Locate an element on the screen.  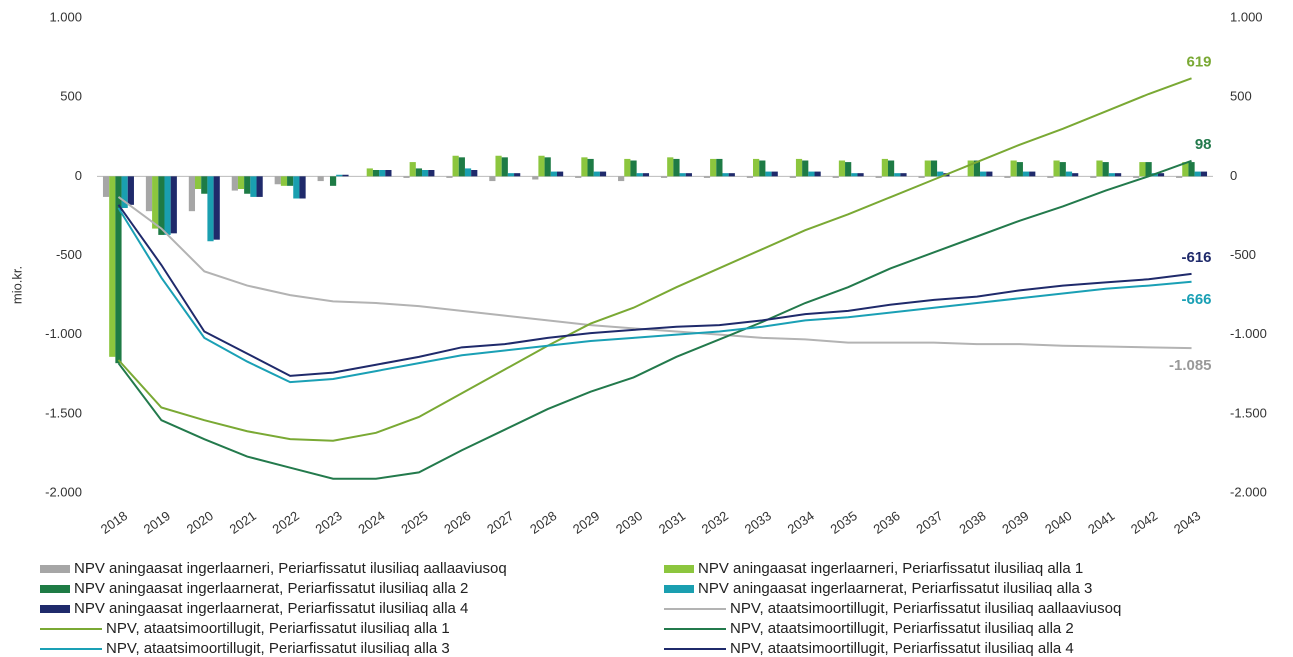
x-tick-label: 2025 is located at coordinates (414, 522).